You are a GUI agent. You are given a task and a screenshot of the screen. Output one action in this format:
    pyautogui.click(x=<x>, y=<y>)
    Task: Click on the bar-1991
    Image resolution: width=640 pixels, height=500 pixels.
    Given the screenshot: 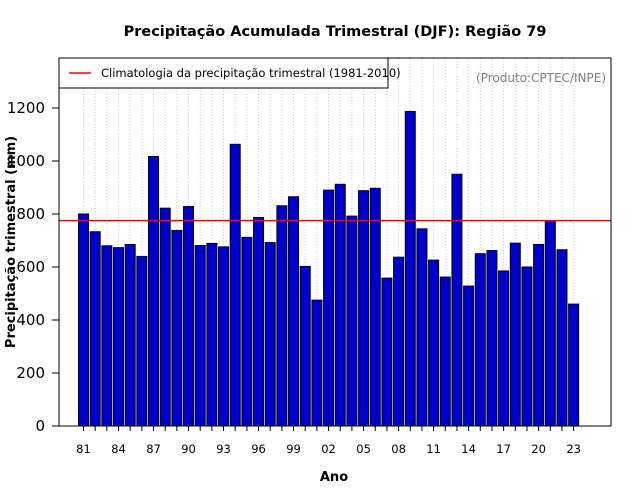 What is the action you would take?
    pyautogui.click(x=200, y=336)
    